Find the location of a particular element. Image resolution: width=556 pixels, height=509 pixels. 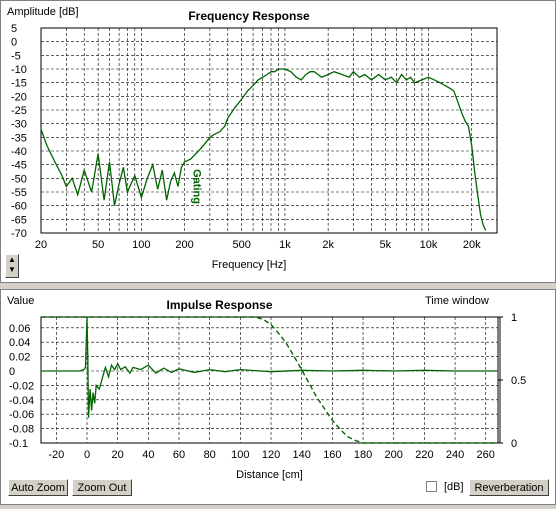

chart-title: Impulse Response is located at coordinates (219, 305).